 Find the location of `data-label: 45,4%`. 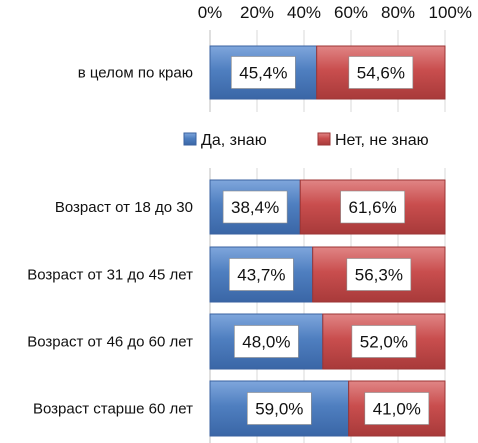

data-label: 45,4% is located at coordinates (263, 73).